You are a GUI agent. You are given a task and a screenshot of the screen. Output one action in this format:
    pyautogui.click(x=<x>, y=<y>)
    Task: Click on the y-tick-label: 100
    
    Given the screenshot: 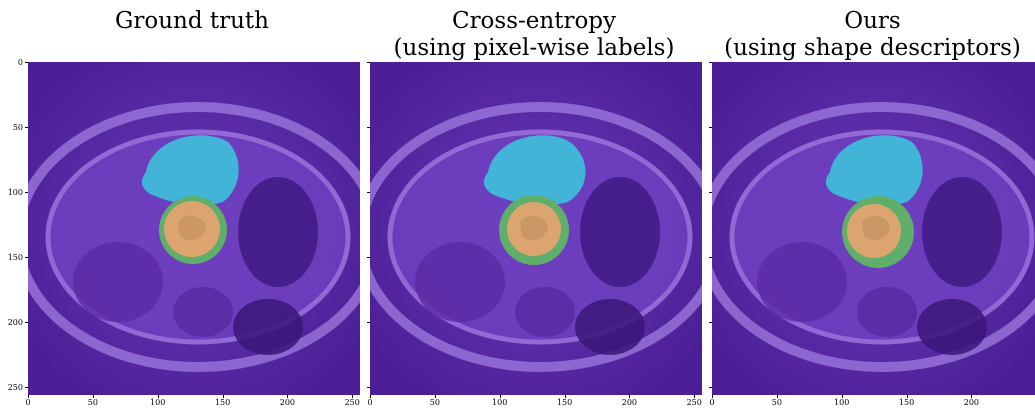 What is the action you would take?
    pyautogui.click(x=15, y=193)
    